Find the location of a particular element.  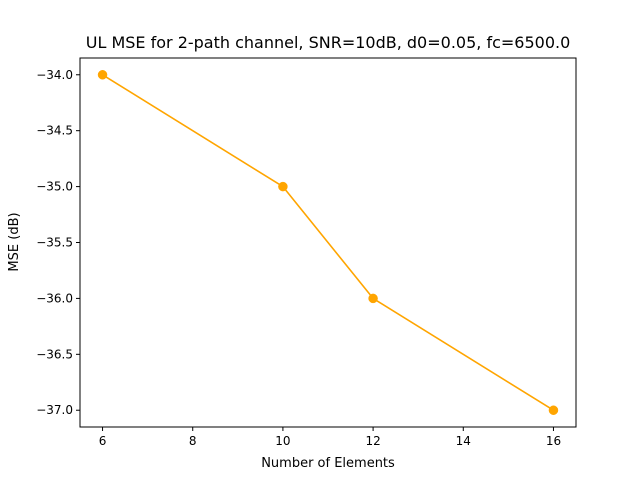

y-tick-label: −34.0 is located at coordinates (54, 75).